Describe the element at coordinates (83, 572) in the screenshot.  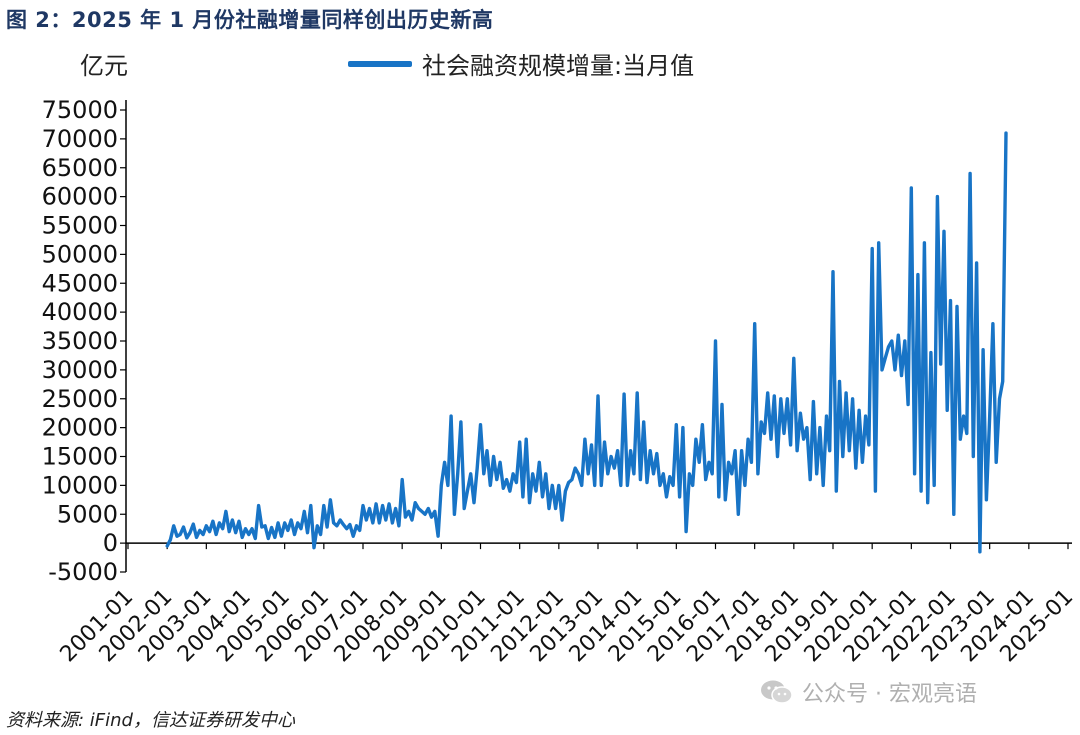
I see `y-tick-label: -5000` at that location.